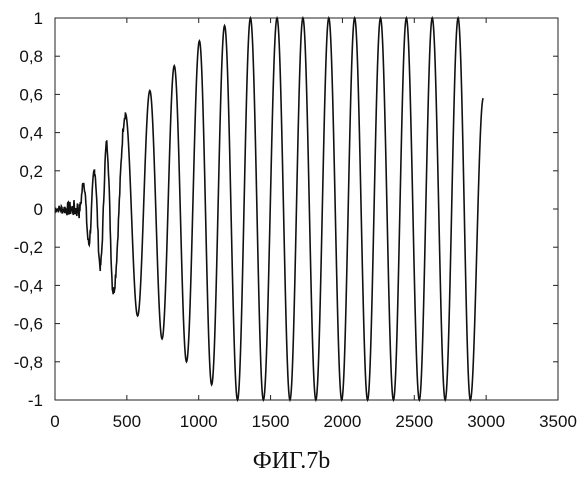 This screenshot has width=583, height=500. Describe the element at coordinates (28, 285) in the screenshot. I see `y-tick-label: -0,4` at that location.